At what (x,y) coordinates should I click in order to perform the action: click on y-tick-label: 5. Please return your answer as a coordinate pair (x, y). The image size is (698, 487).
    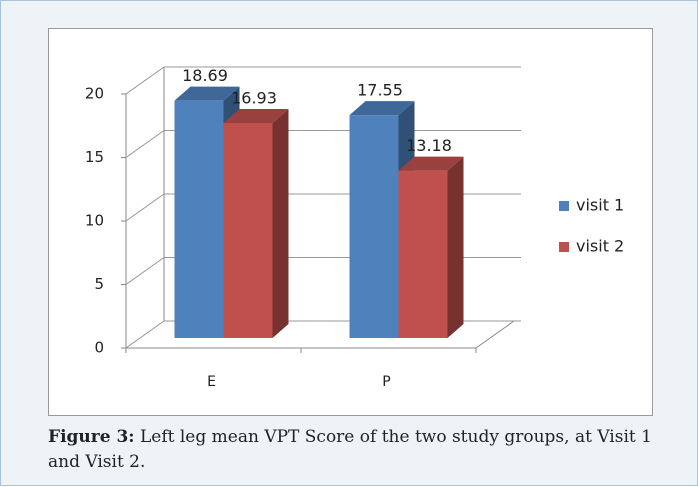
    Looking at the image, I should click on (99, 284).